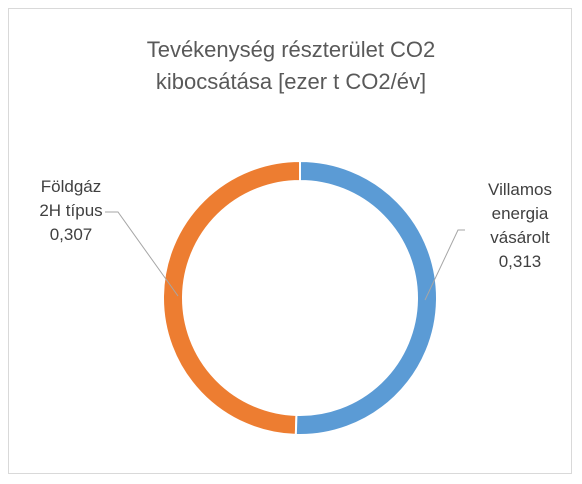  What do you see at coordinates (520, 261) in the screenshot?
I see `label-value: 0,313` at bounding box center [520, 261].